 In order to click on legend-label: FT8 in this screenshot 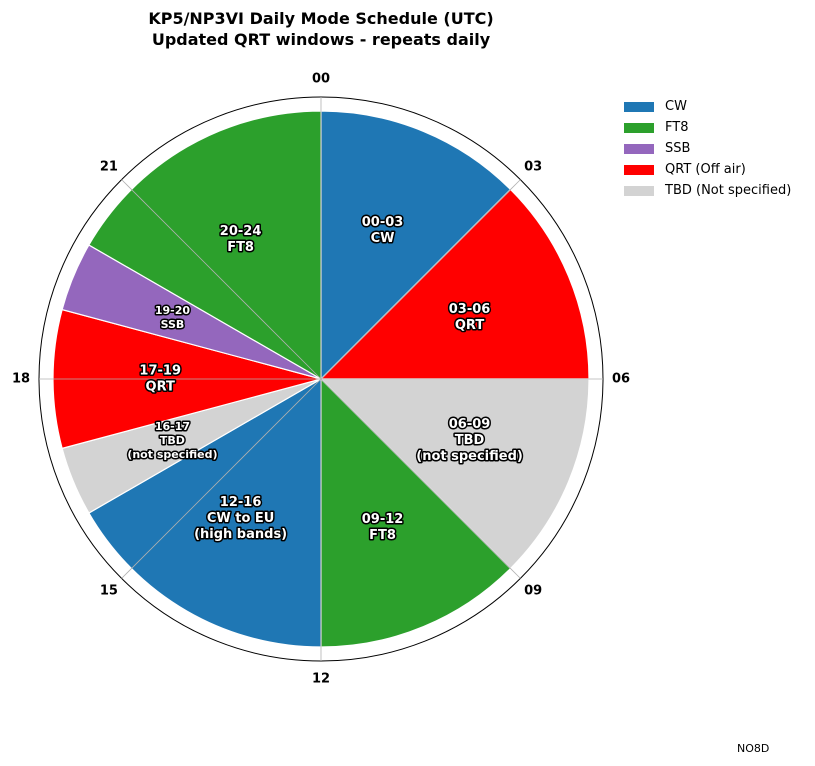, I will do `click(677, 127)`.